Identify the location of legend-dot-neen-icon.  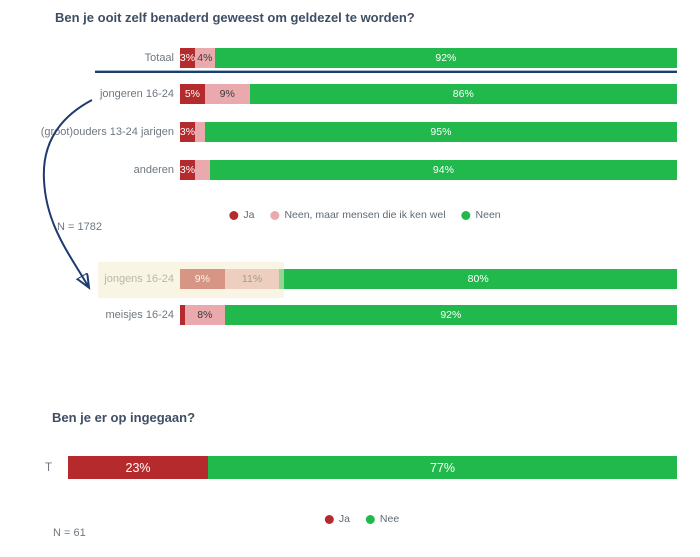
(466, 215).